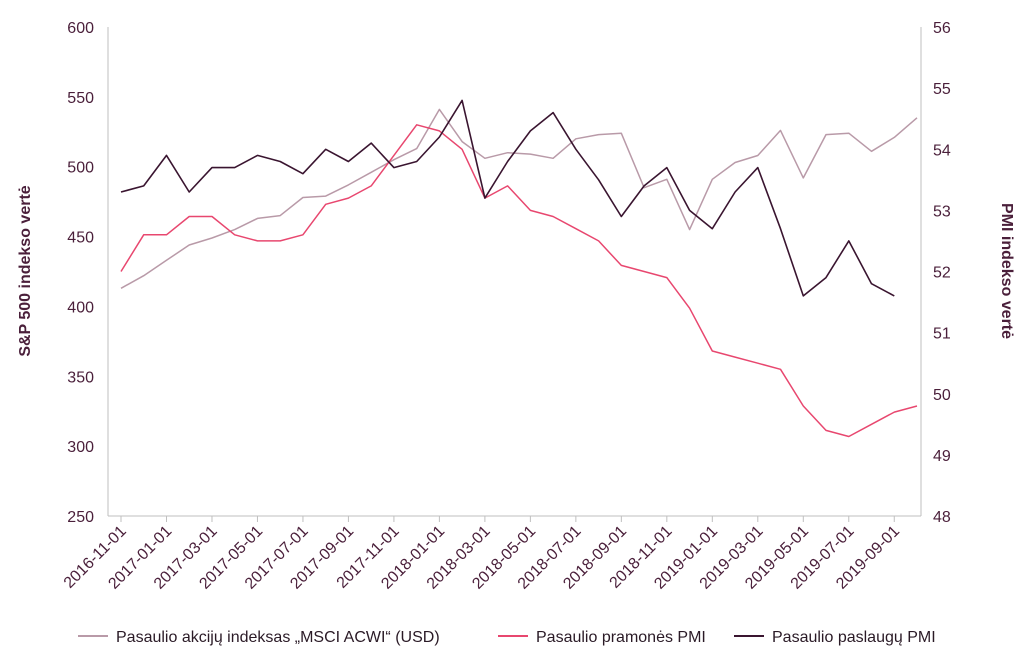 This screenshot has height=668, width=1024. I want to click on right-tick-label: 51, so click(942, 334).